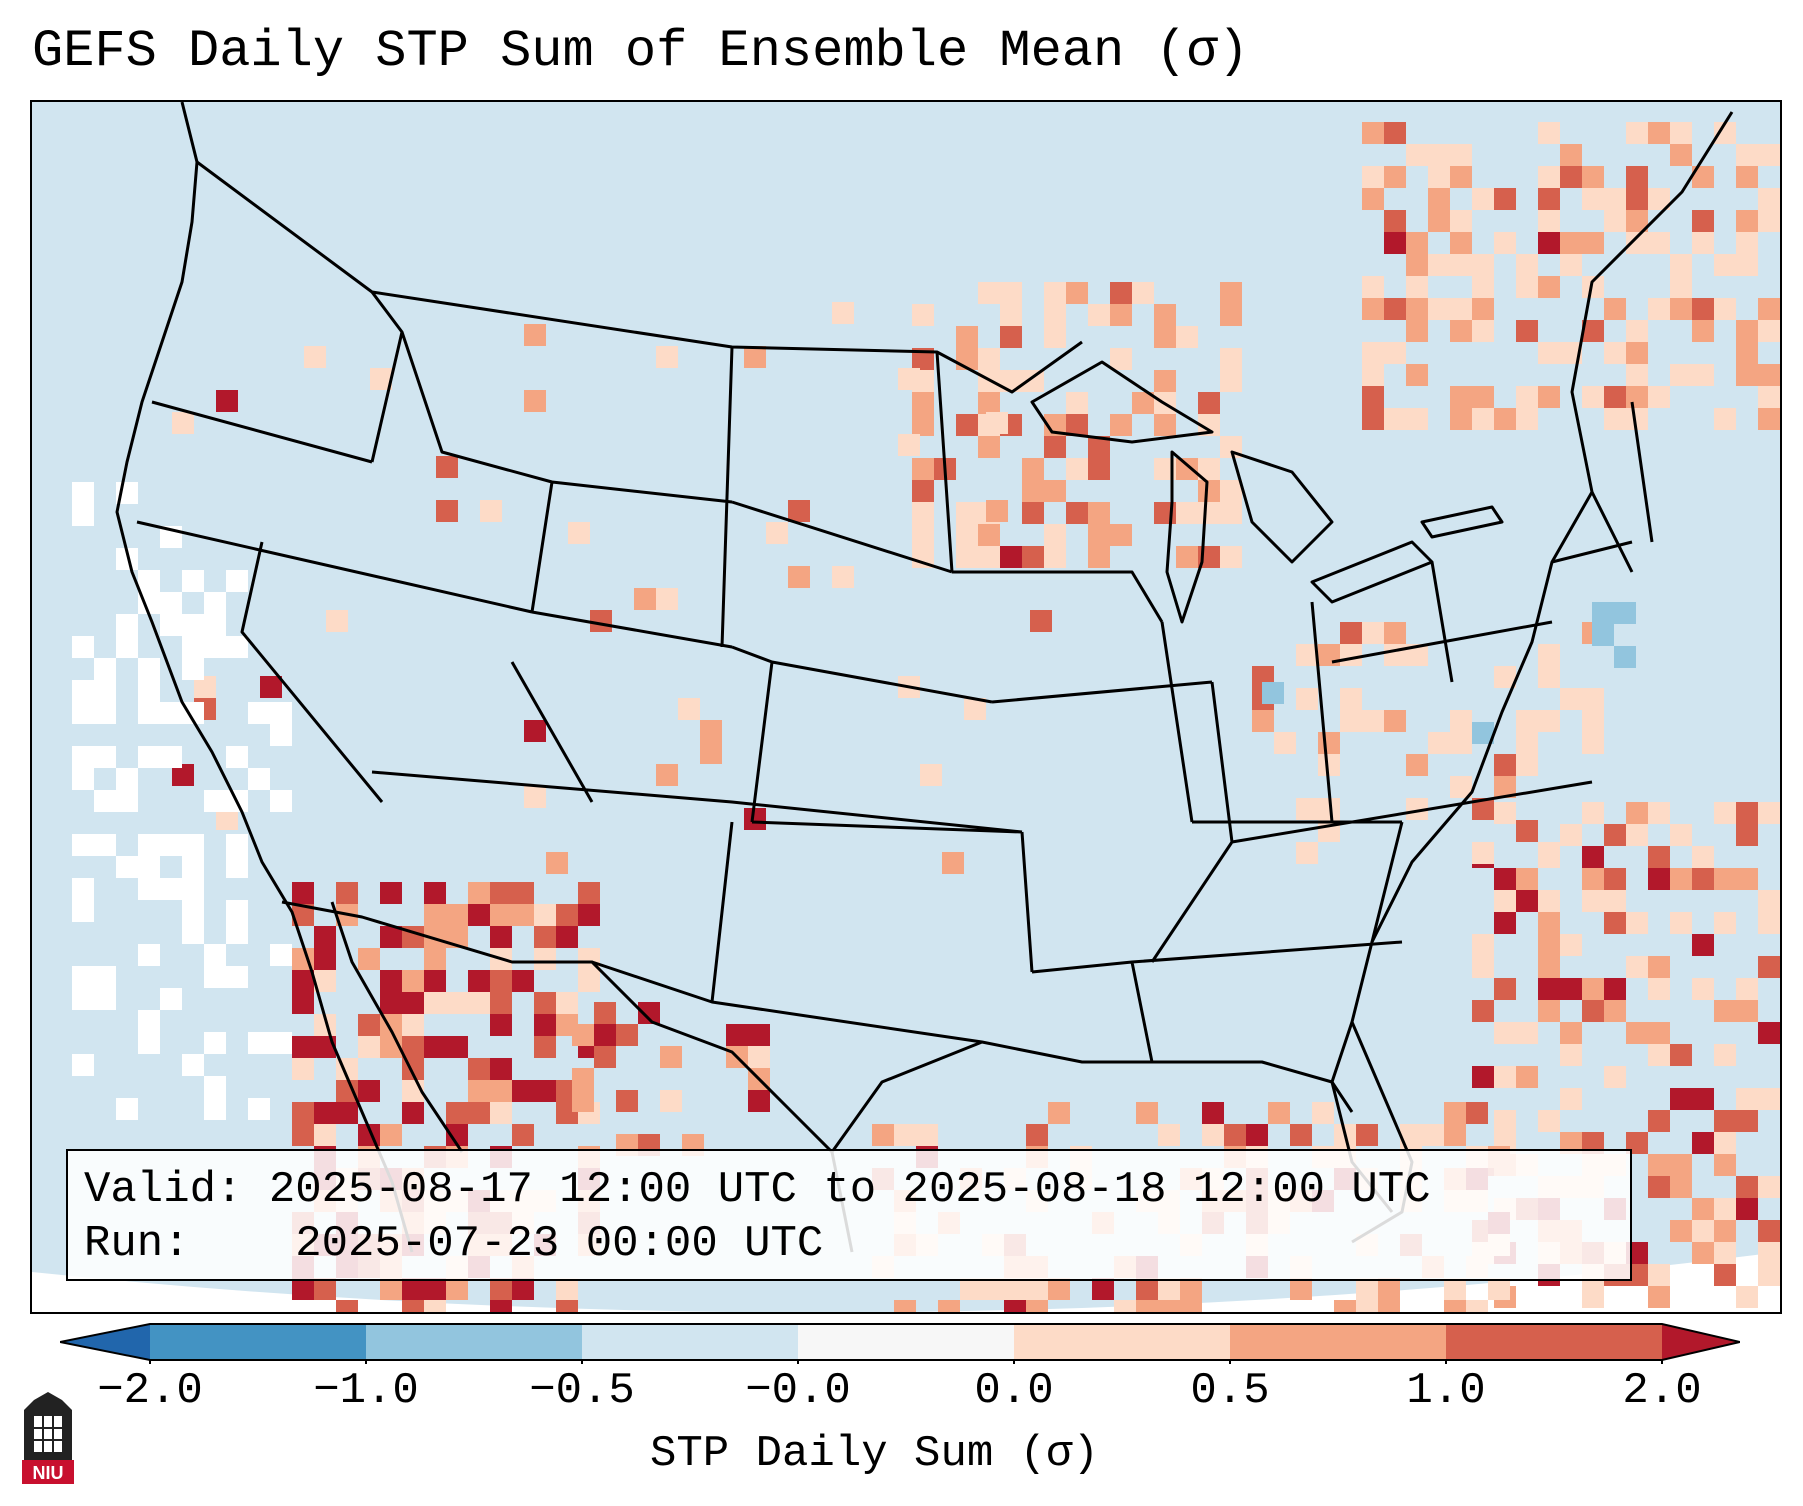  What do you see at coordinates (1014, 1391) in the screenshot?
I see `colorbar-tick-label: 0.0` at bounding box center [1014, 1391].